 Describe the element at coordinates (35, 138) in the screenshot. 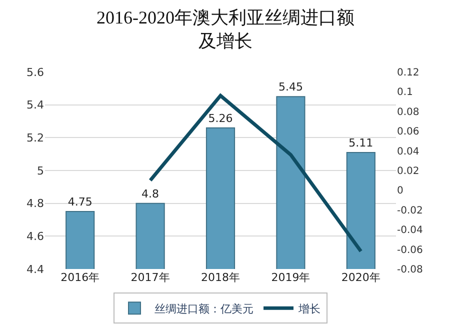

I see `y-tick-label: 5.2` at that location.